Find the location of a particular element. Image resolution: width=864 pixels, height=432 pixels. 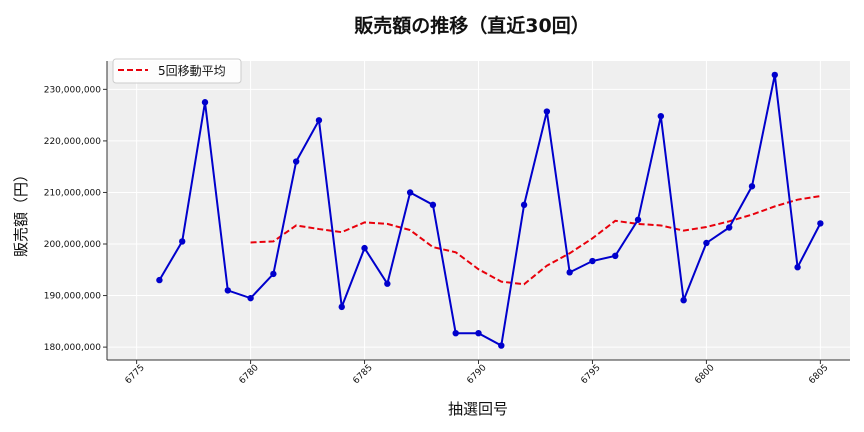

y-tick-label: 190,000,000 is located at coordinates (73, 297).